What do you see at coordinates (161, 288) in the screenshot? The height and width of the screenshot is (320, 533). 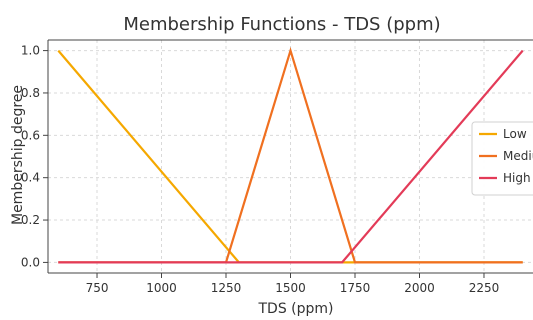 I see `x-tick-label: 1000` at bounding box center [161, 288].